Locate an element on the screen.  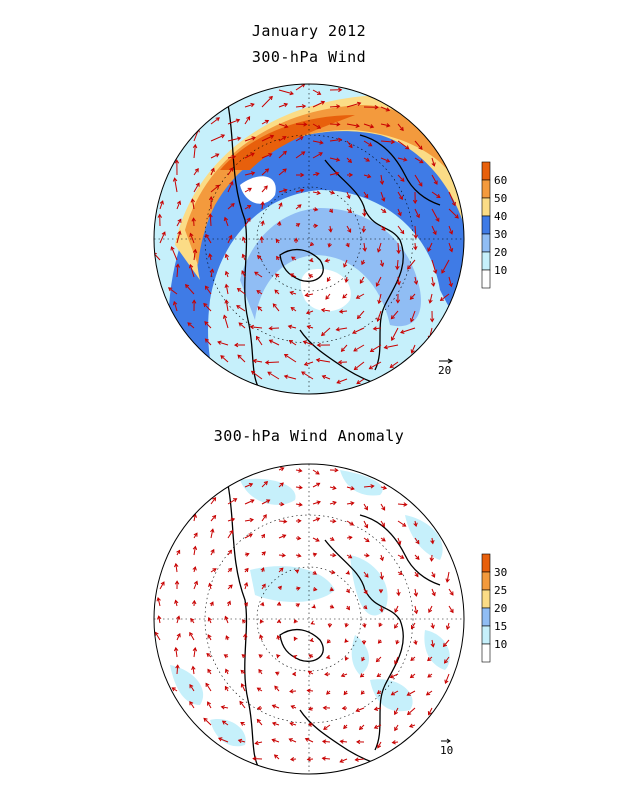
reference-vector-label: 10 is located at coordinates (447, 750).